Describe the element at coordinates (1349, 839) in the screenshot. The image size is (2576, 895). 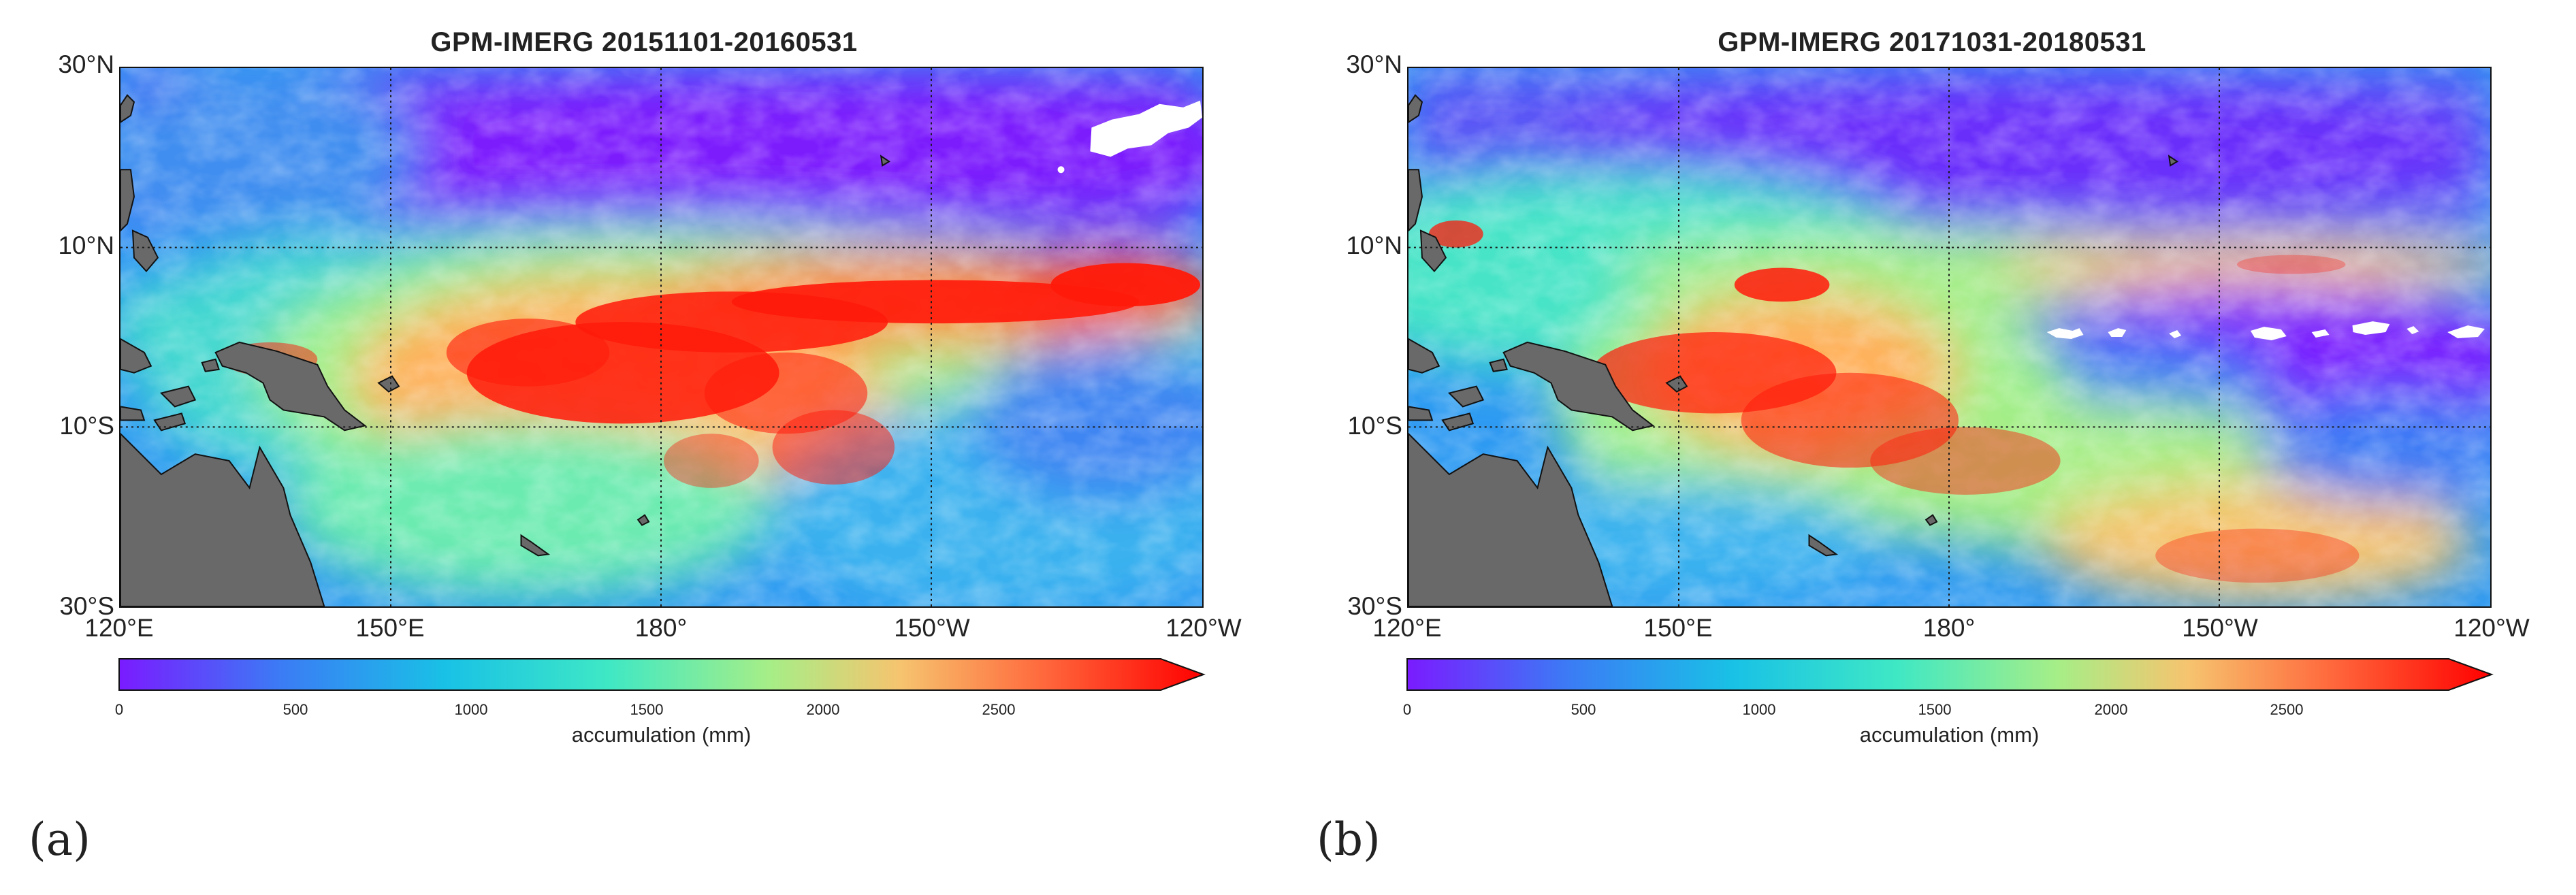
I see `panel-label: (b)` at that location.